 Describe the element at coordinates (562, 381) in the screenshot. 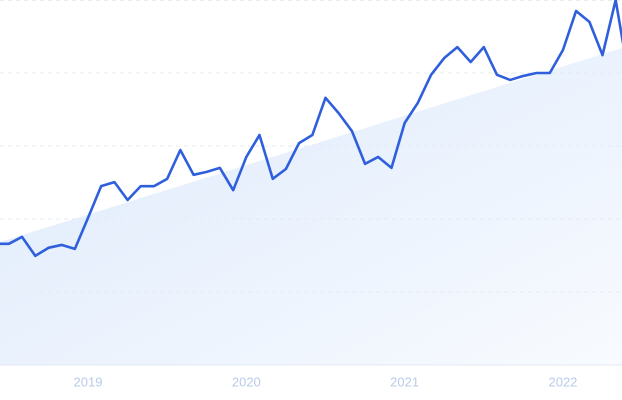

I see `x-tick-label: 2022` at that location.